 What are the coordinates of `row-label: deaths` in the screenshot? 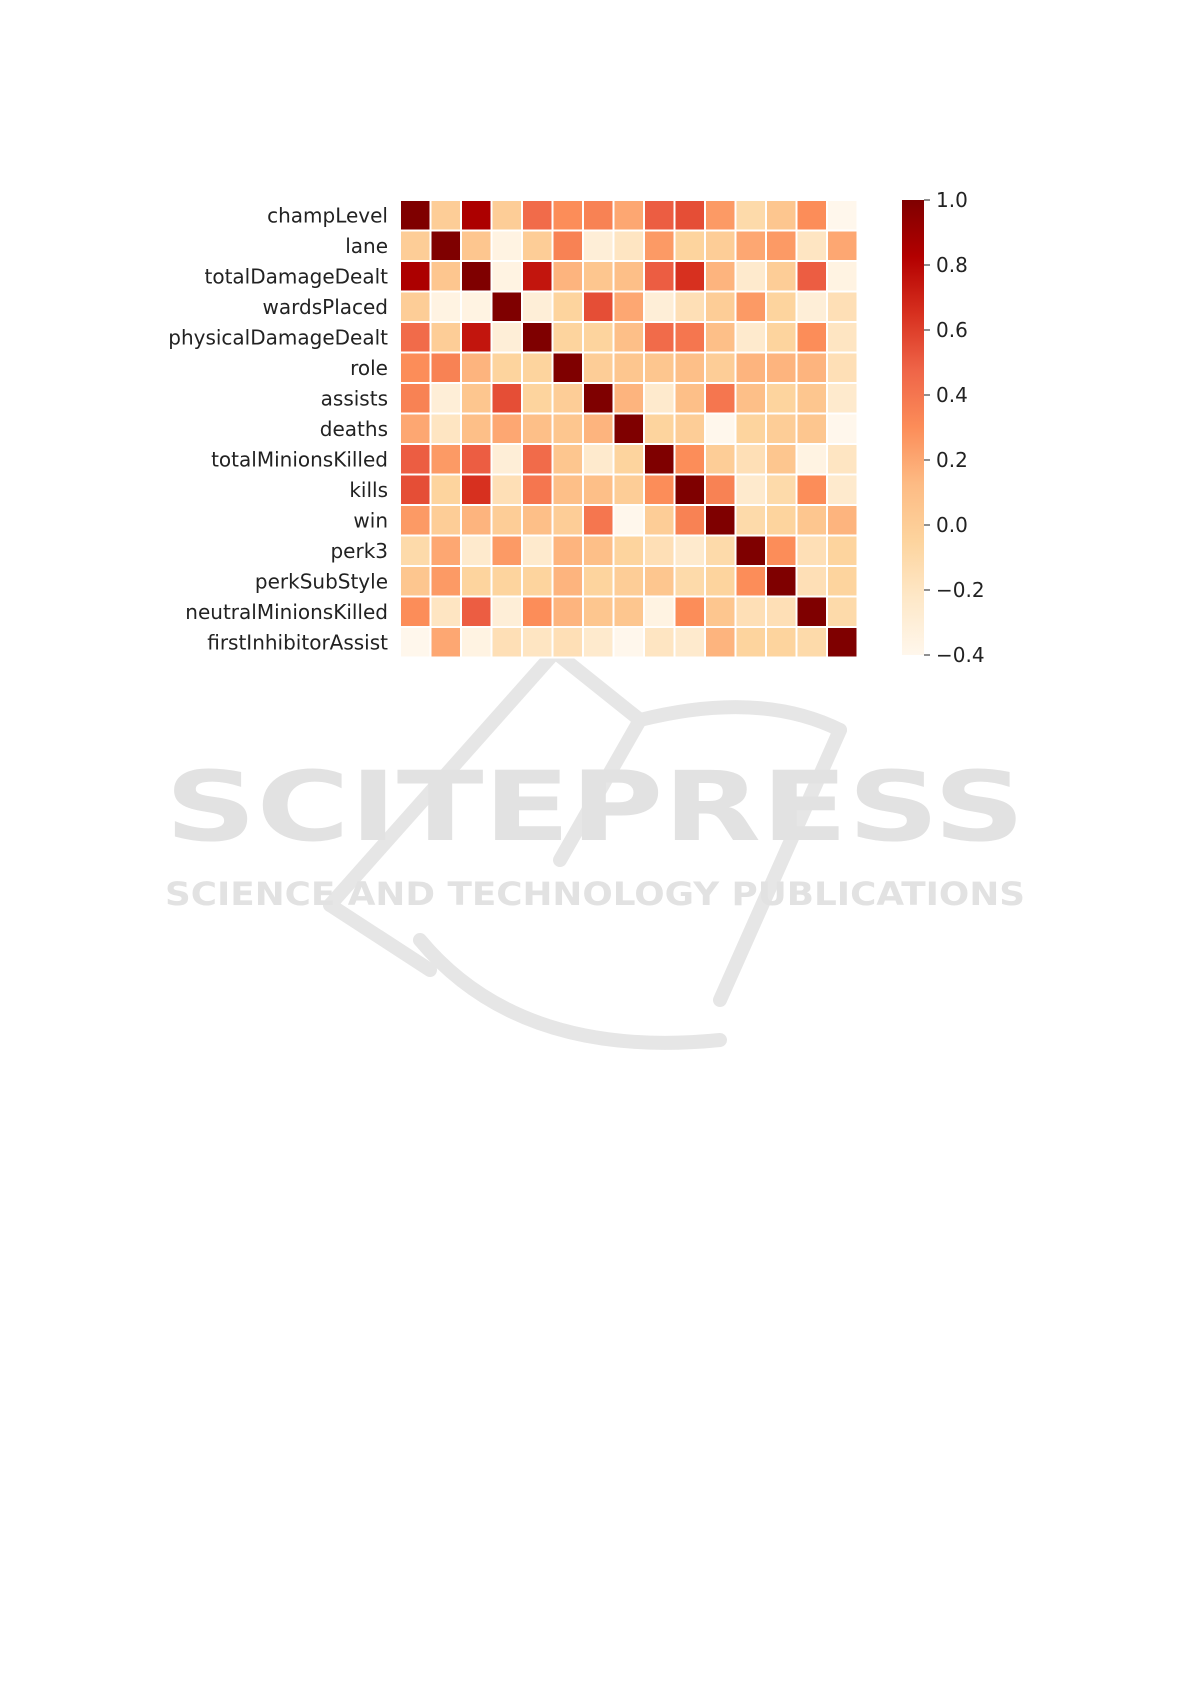 It's located at (354, 429).